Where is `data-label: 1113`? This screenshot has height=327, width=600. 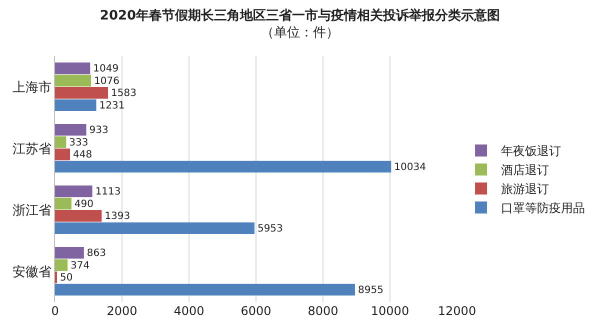 data-label: 1113 is located at coordinates (108, 192).